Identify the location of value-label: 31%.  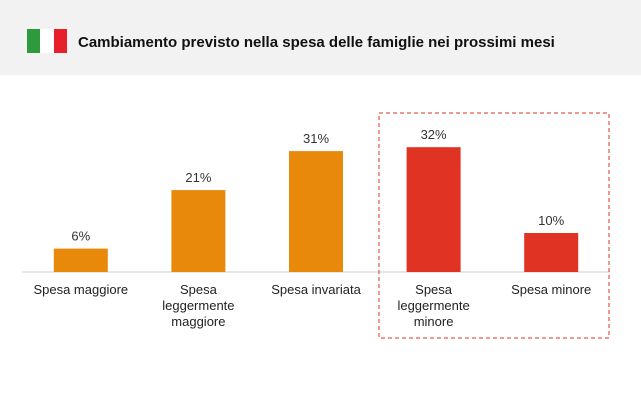
(316, 138).